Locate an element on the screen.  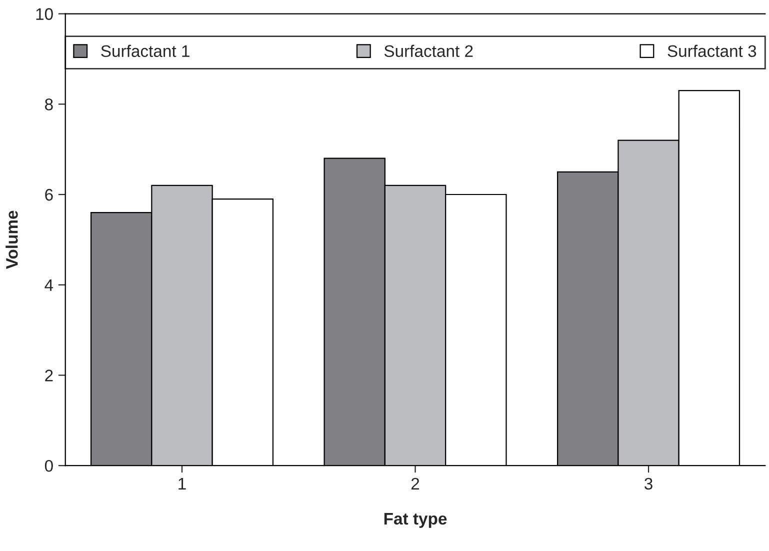
y-tick-label: 2 is located at coordinates (49, 376).